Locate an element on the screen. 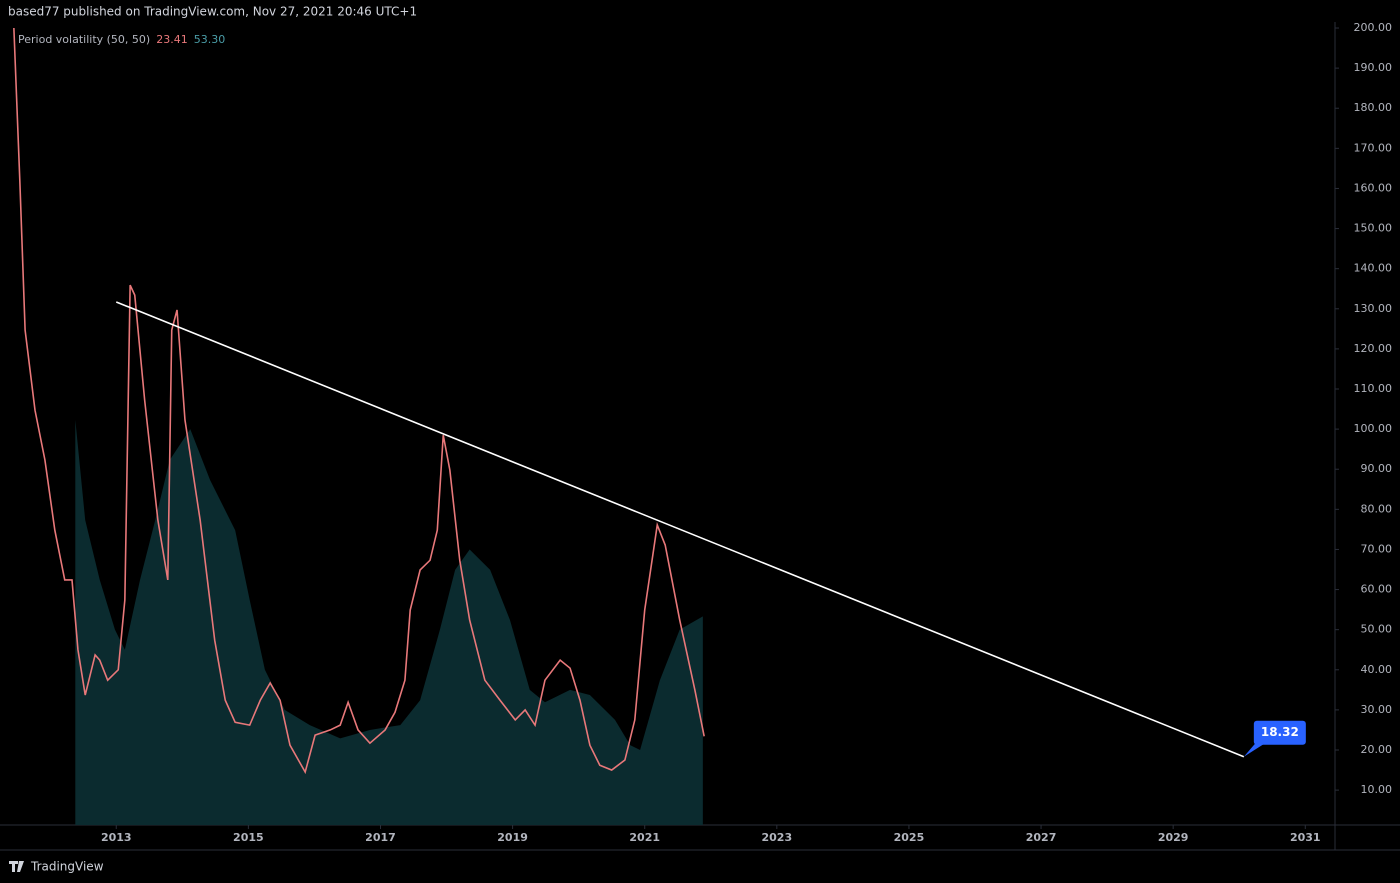 Image resolution: width=1400 pixels, height=883 pixels. x-tick-label: 2017 is located at coordinates (380, 837).